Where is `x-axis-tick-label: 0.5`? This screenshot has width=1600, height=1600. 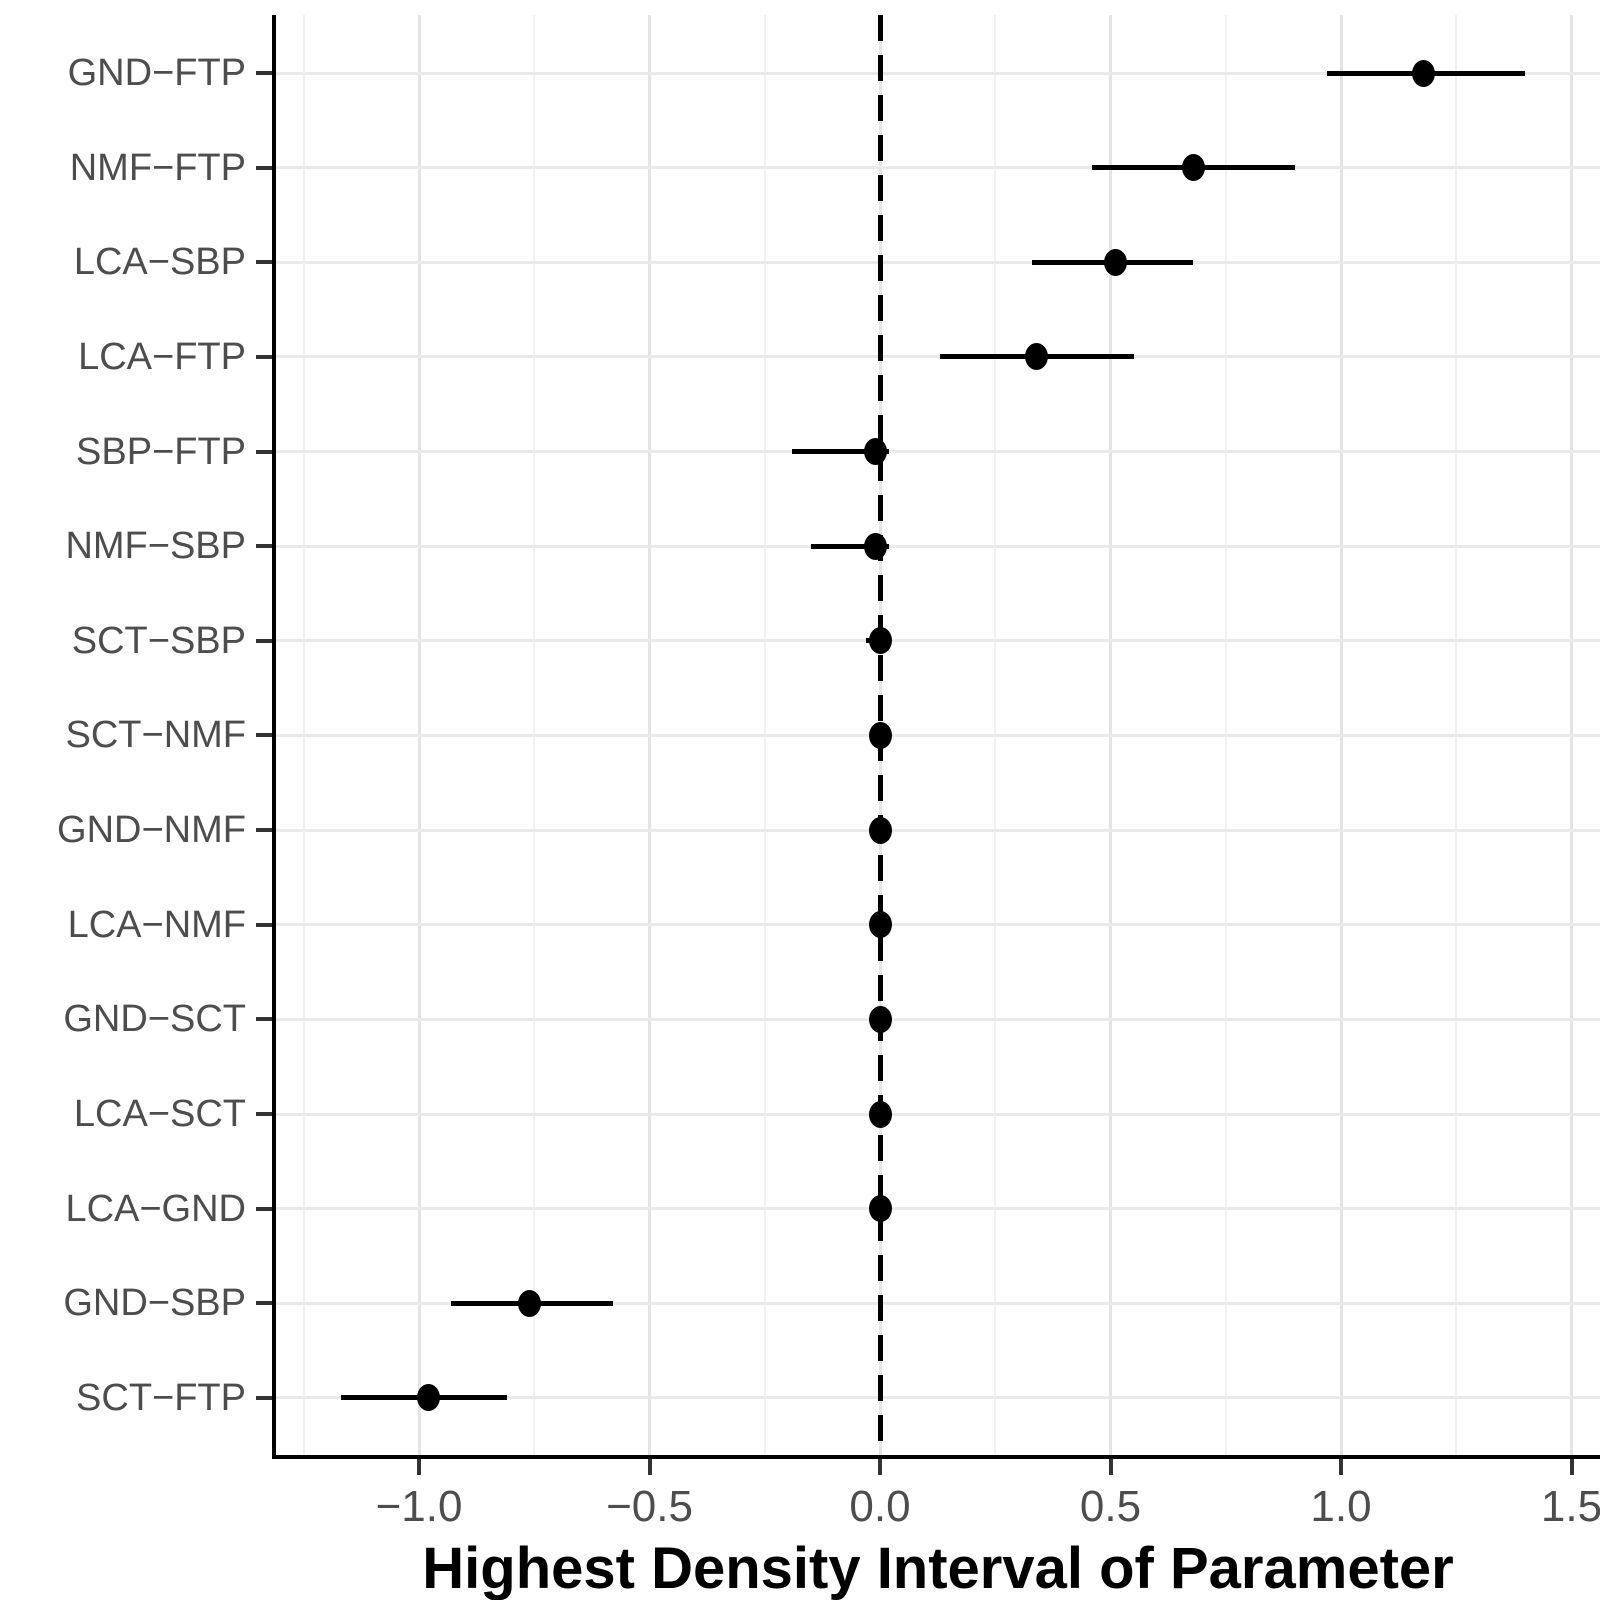
x-axis-tick-label: 0.5 is located at coordinates (1110, 1506).